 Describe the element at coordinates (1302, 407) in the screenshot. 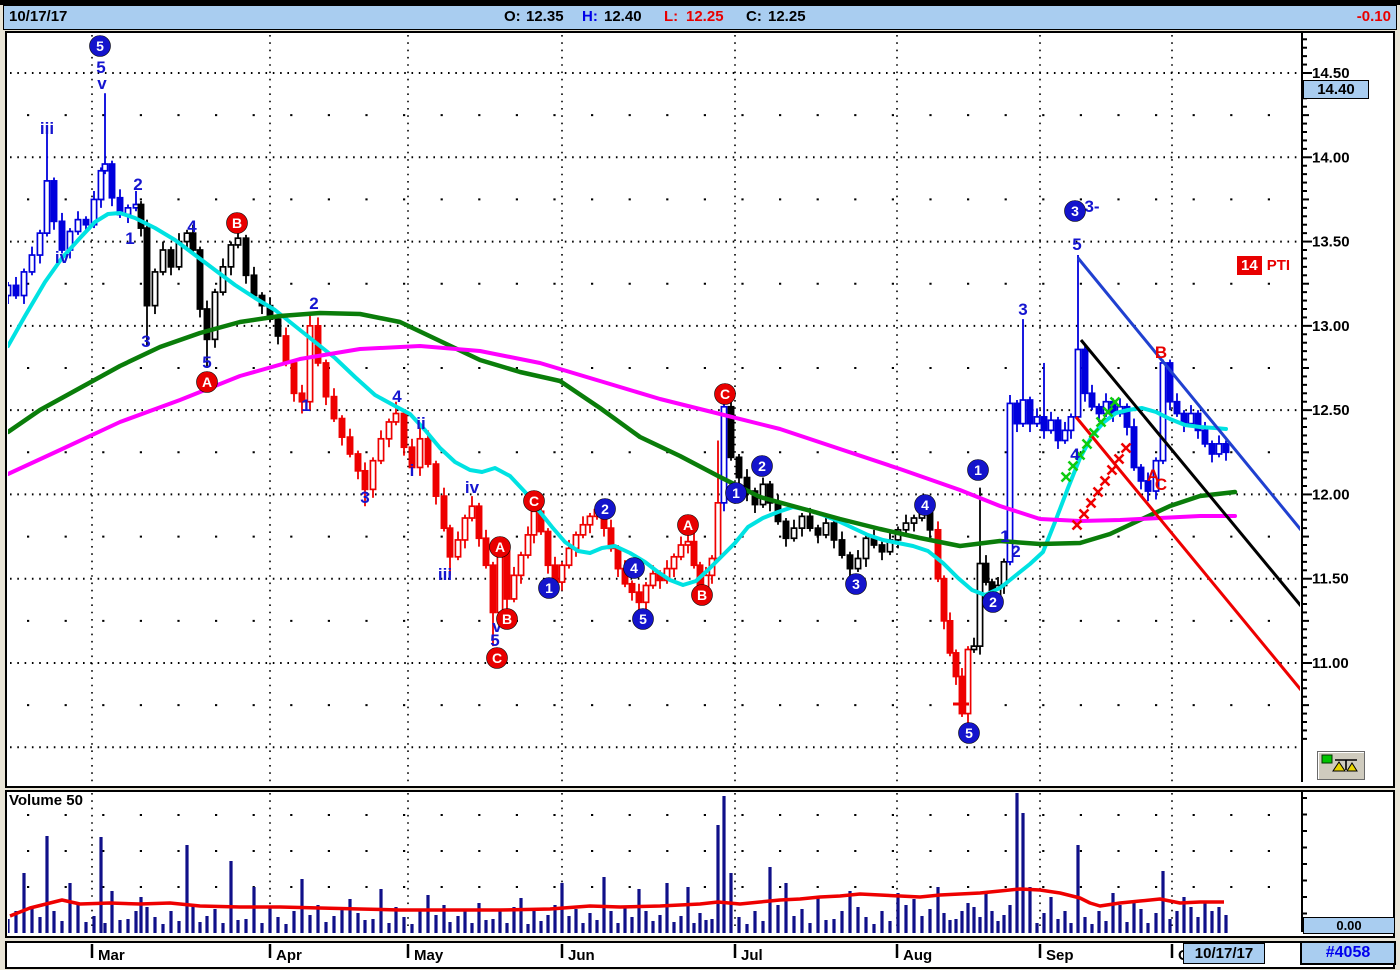

I see `price-scale-divider` at that location.